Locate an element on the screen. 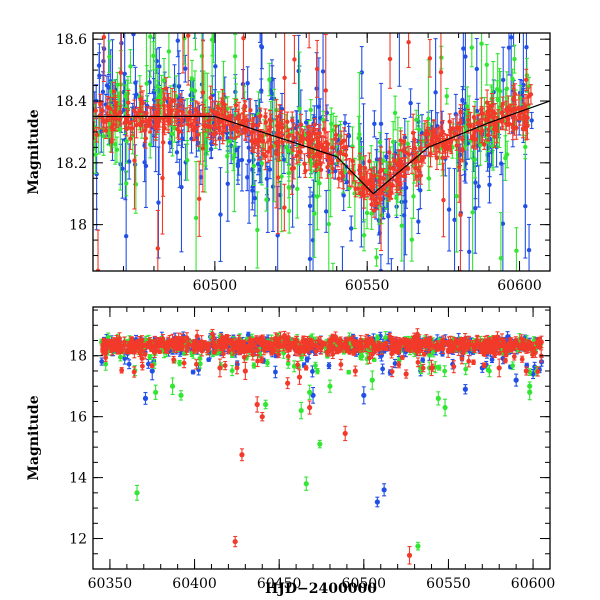 This screenshot has height=600, width=600. top-y-tick-label: 18 is located at coordinates (78, 226).